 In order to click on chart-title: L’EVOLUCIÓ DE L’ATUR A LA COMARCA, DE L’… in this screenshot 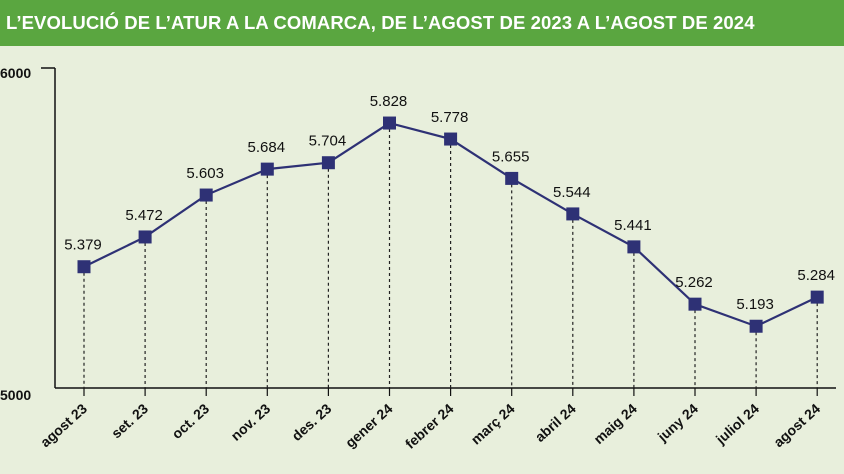, I will do `click(380, 22)`.